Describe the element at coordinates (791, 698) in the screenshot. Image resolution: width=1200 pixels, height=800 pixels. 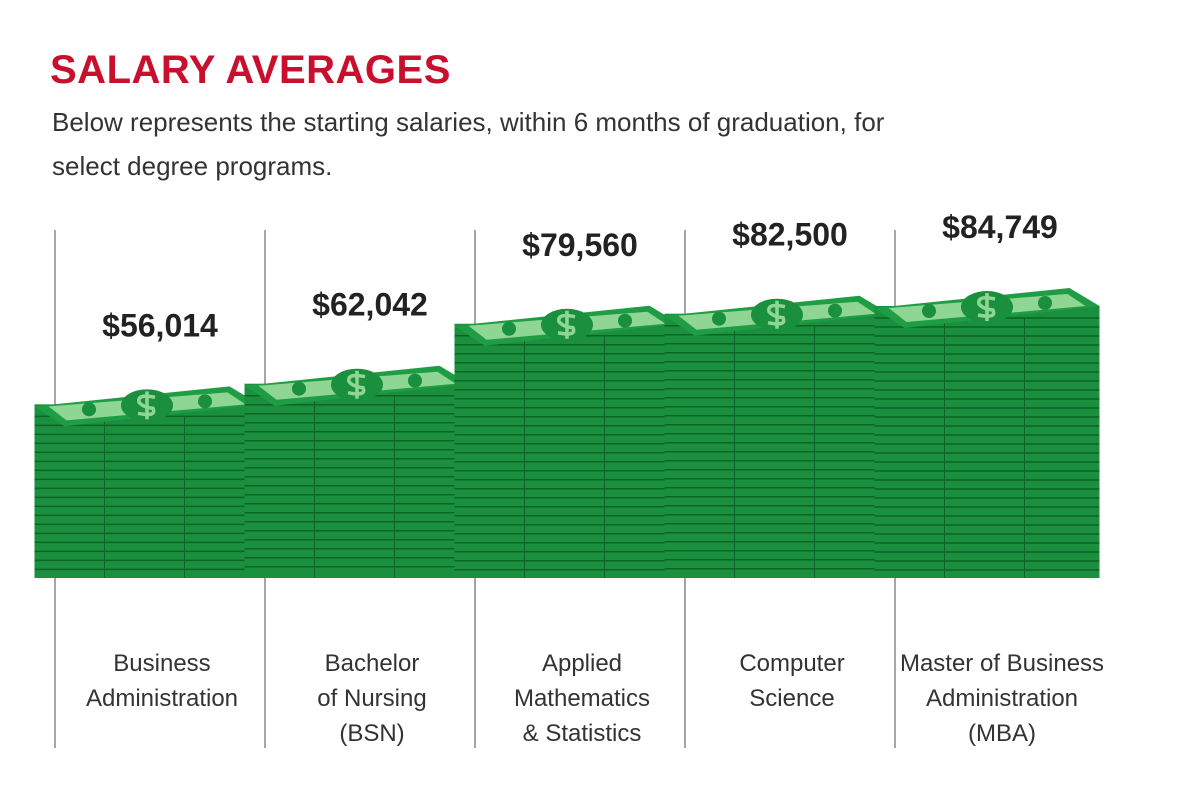
I see `category-label: Science` at that location.